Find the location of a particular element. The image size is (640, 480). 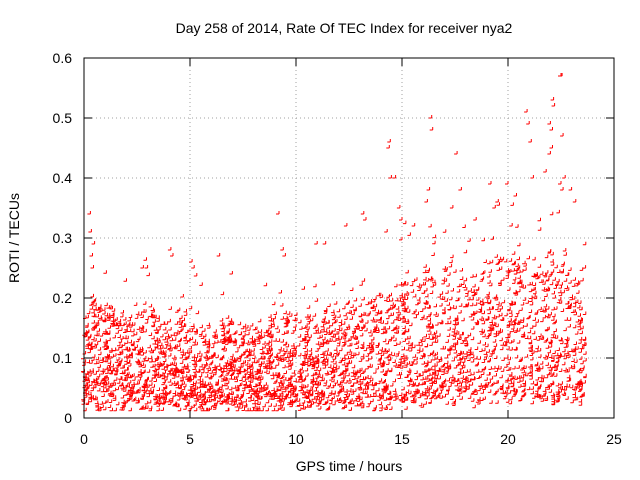

y-tick-label: 0.5 is located at coordinates (63, 118).